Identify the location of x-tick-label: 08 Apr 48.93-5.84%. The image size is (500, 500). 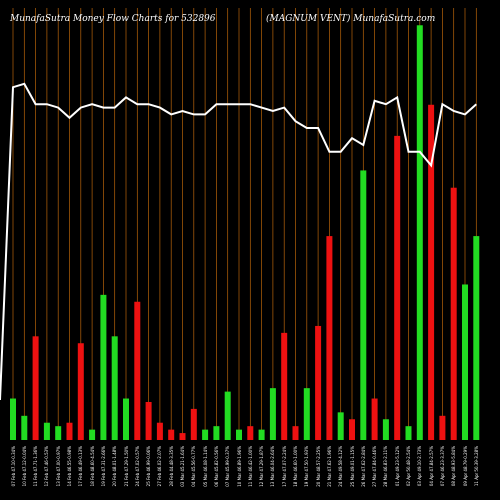
(454, 466).